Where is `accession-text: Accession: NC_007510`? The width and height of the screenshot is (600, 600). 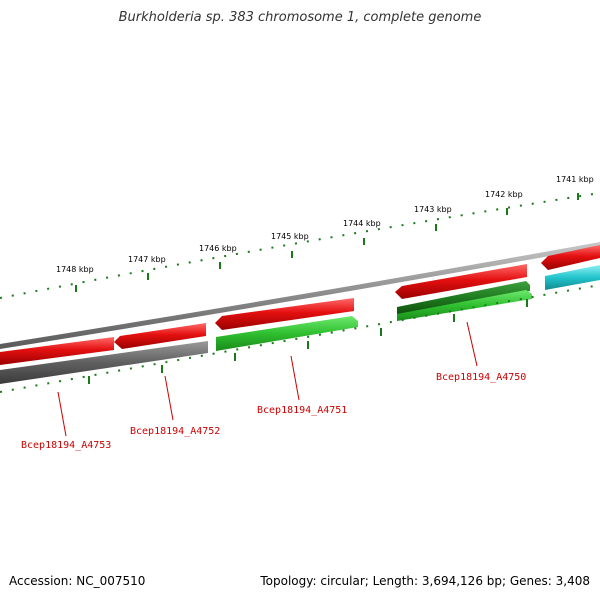
accession-text: Accession: NC_007510 is located at coordinates (77, 581).